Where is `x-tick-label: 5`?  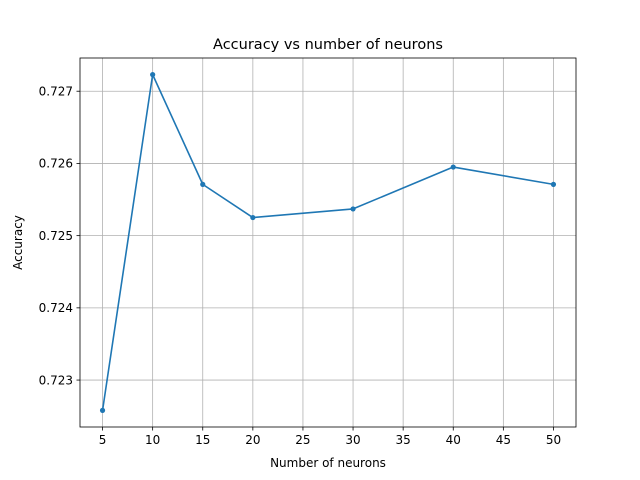 x-tick-label: 5 is located at coordinates (103, 440).